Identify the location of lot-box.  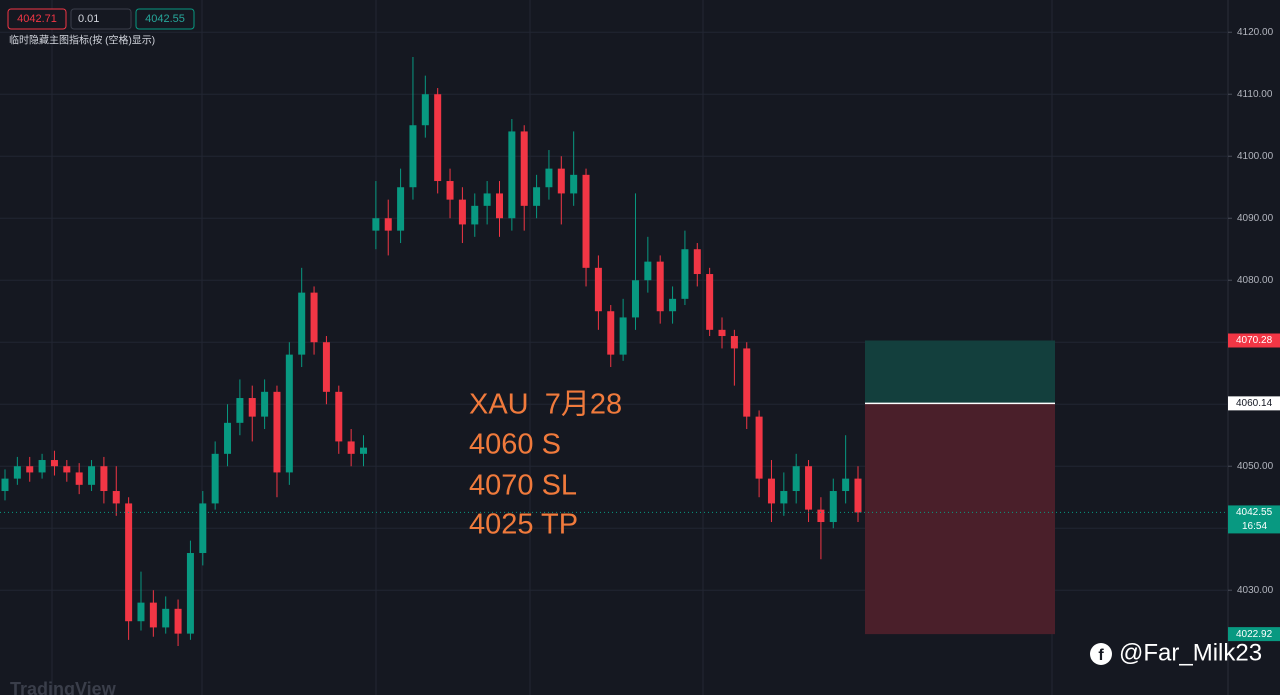
(101, 19).